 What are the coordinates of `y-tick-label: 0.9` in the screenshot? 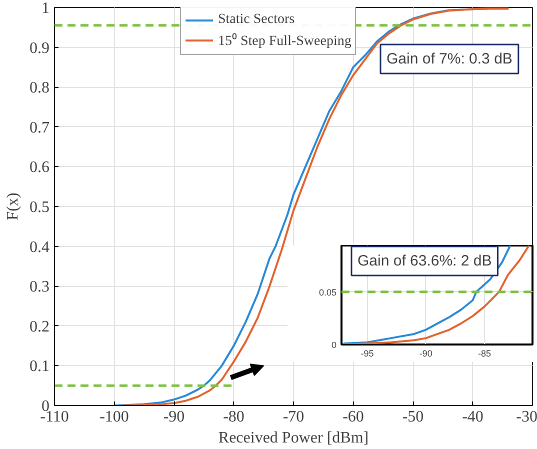 It's located at (40, 48).